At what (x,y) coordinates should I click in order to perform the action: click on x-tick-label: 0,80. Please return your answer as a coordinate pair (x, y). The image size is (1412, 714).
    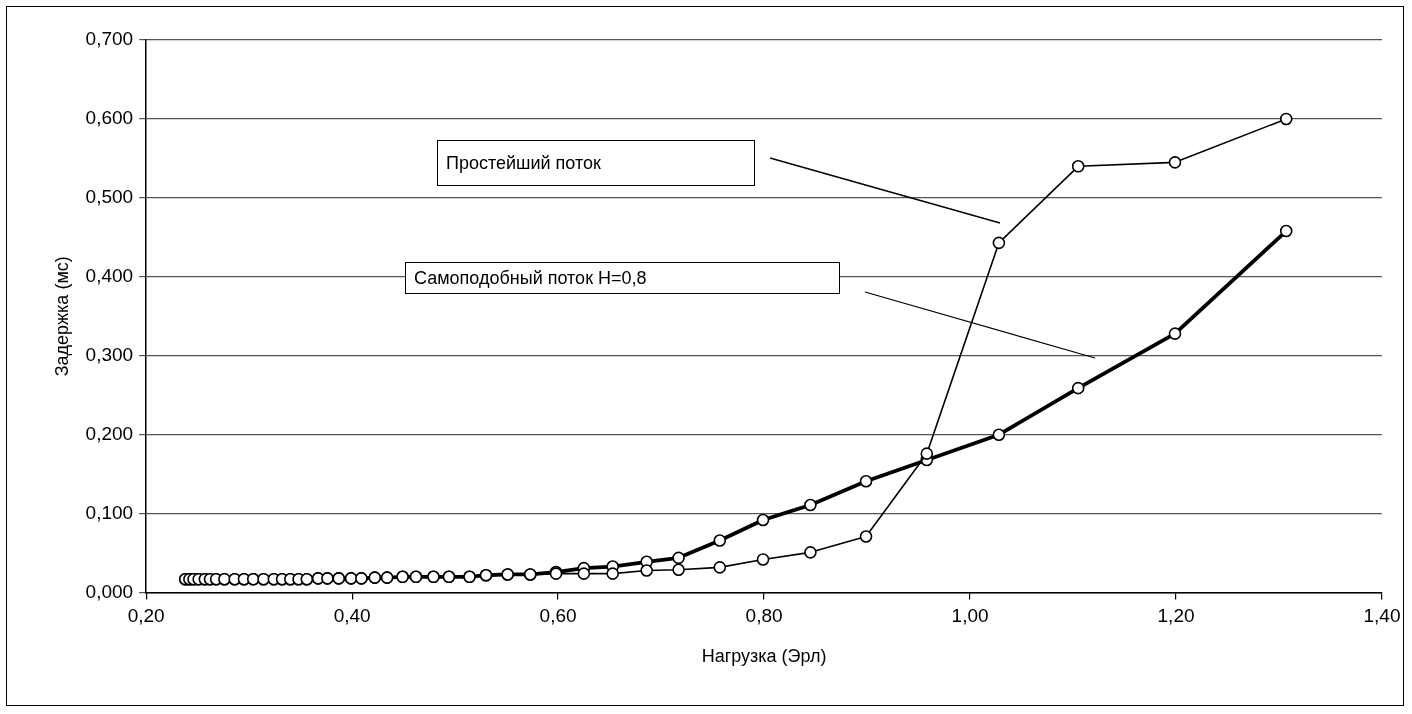
    Looking at the image, I should click on (764, 616).